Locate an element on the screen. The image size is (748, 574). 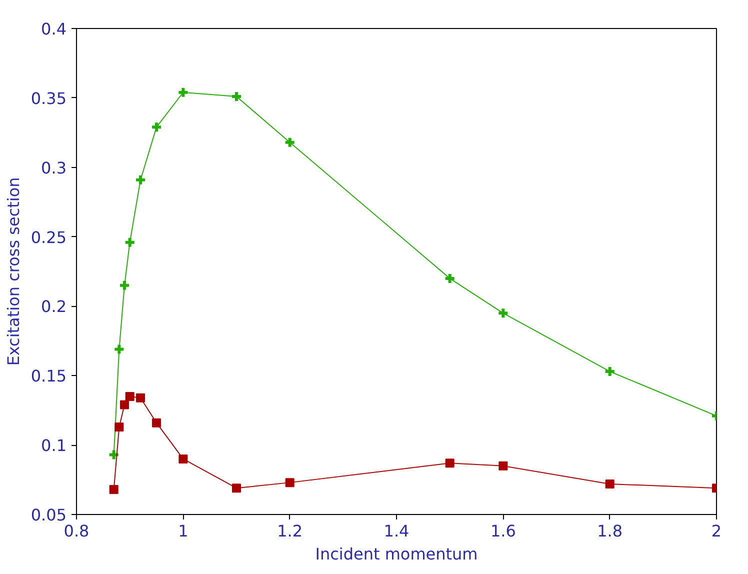
x-tick-label: 0.8 is located at coordinates (77, 531).